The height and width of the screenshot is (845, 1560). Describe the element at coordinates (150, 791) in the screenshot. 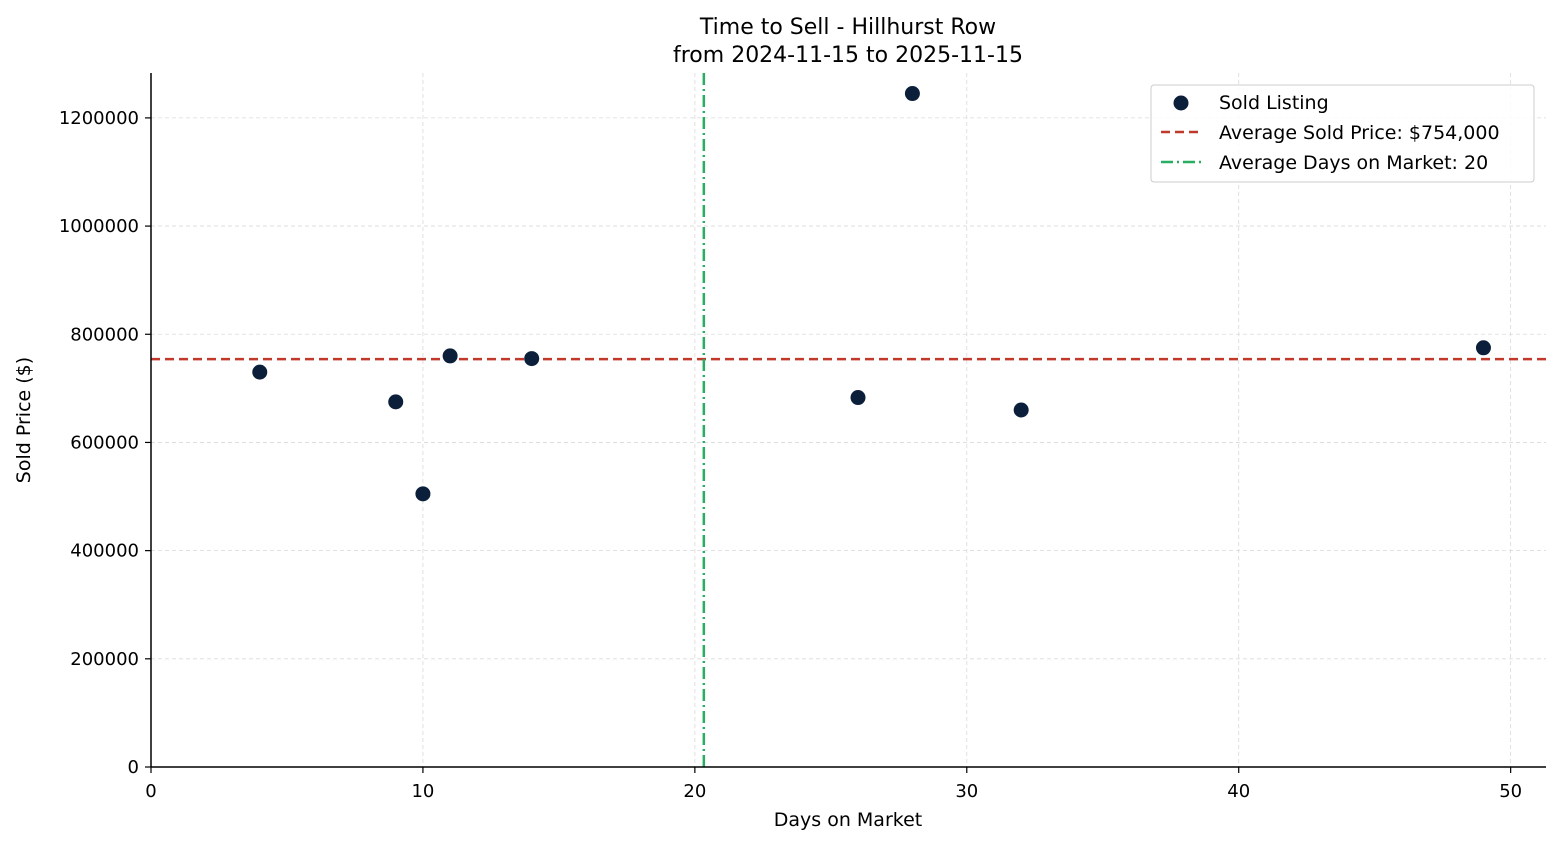

I see `x-tick-label: 0` at that location.